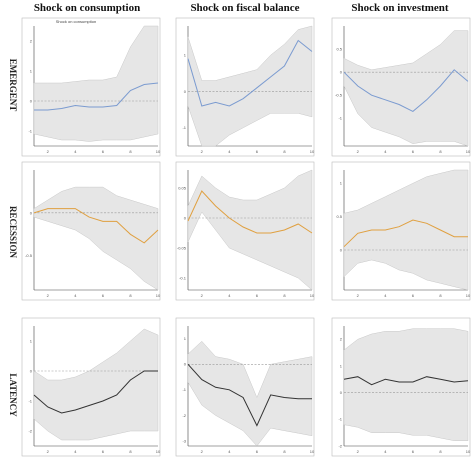 The width and height of the screenshot is (474, 474). What do you see at coordinates (183, 277) in the screenshot?
I see `y-tick-label: -0.1` at bounding box center [183, 277].